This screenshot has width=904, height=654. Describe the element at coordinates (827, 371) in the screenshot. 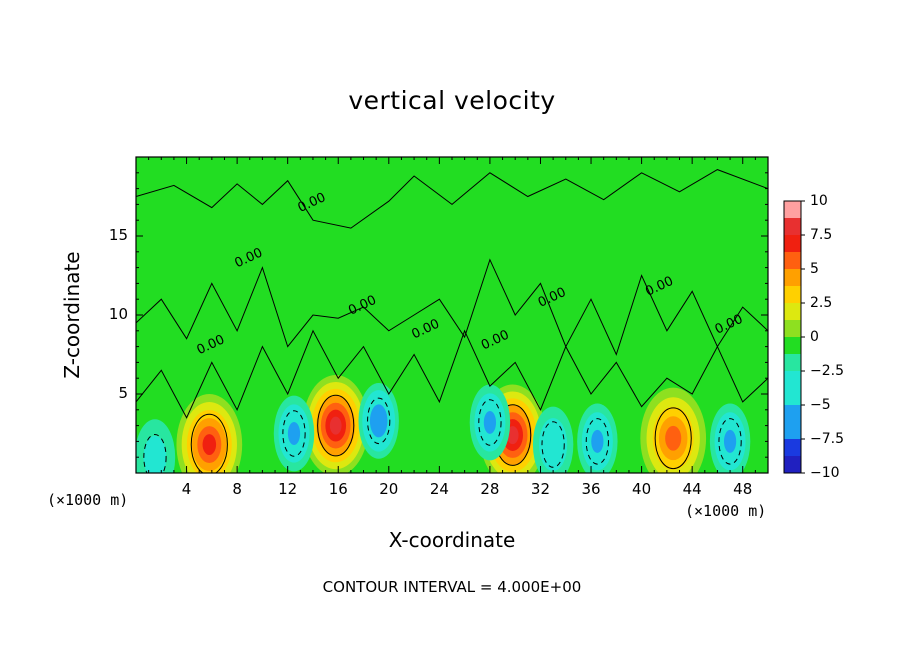

I see `colorbar-label: −2.5` at that location.